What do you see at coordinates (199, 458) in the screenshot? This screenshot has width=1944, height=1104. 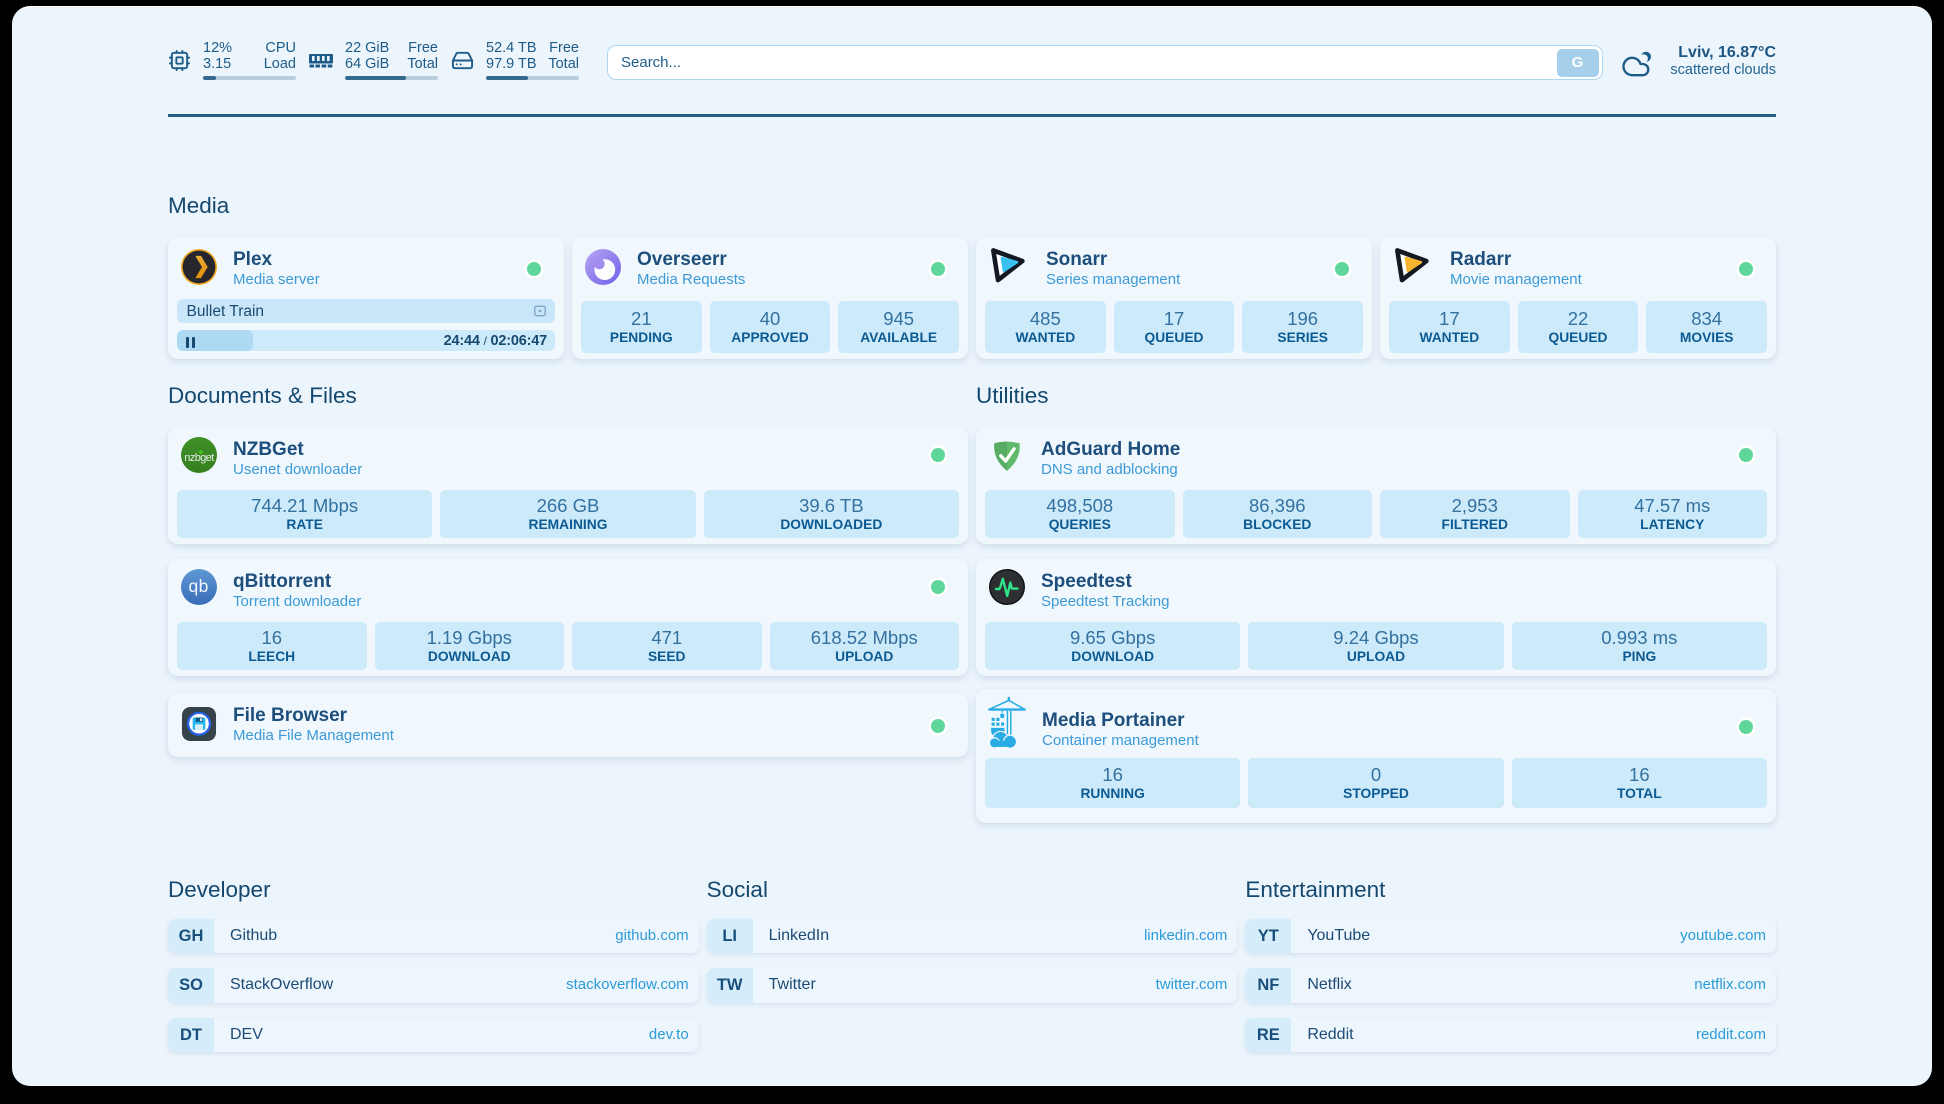 I see `svg-text: nzbget` at bounding box center [199, 458].